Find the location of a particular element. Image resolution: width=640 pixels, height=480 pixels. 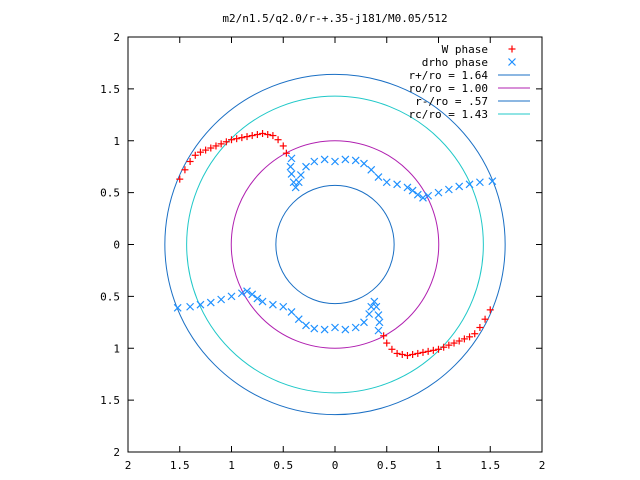

legend-label-4: r-/ro = .57 is located at coordinates (451, 101).